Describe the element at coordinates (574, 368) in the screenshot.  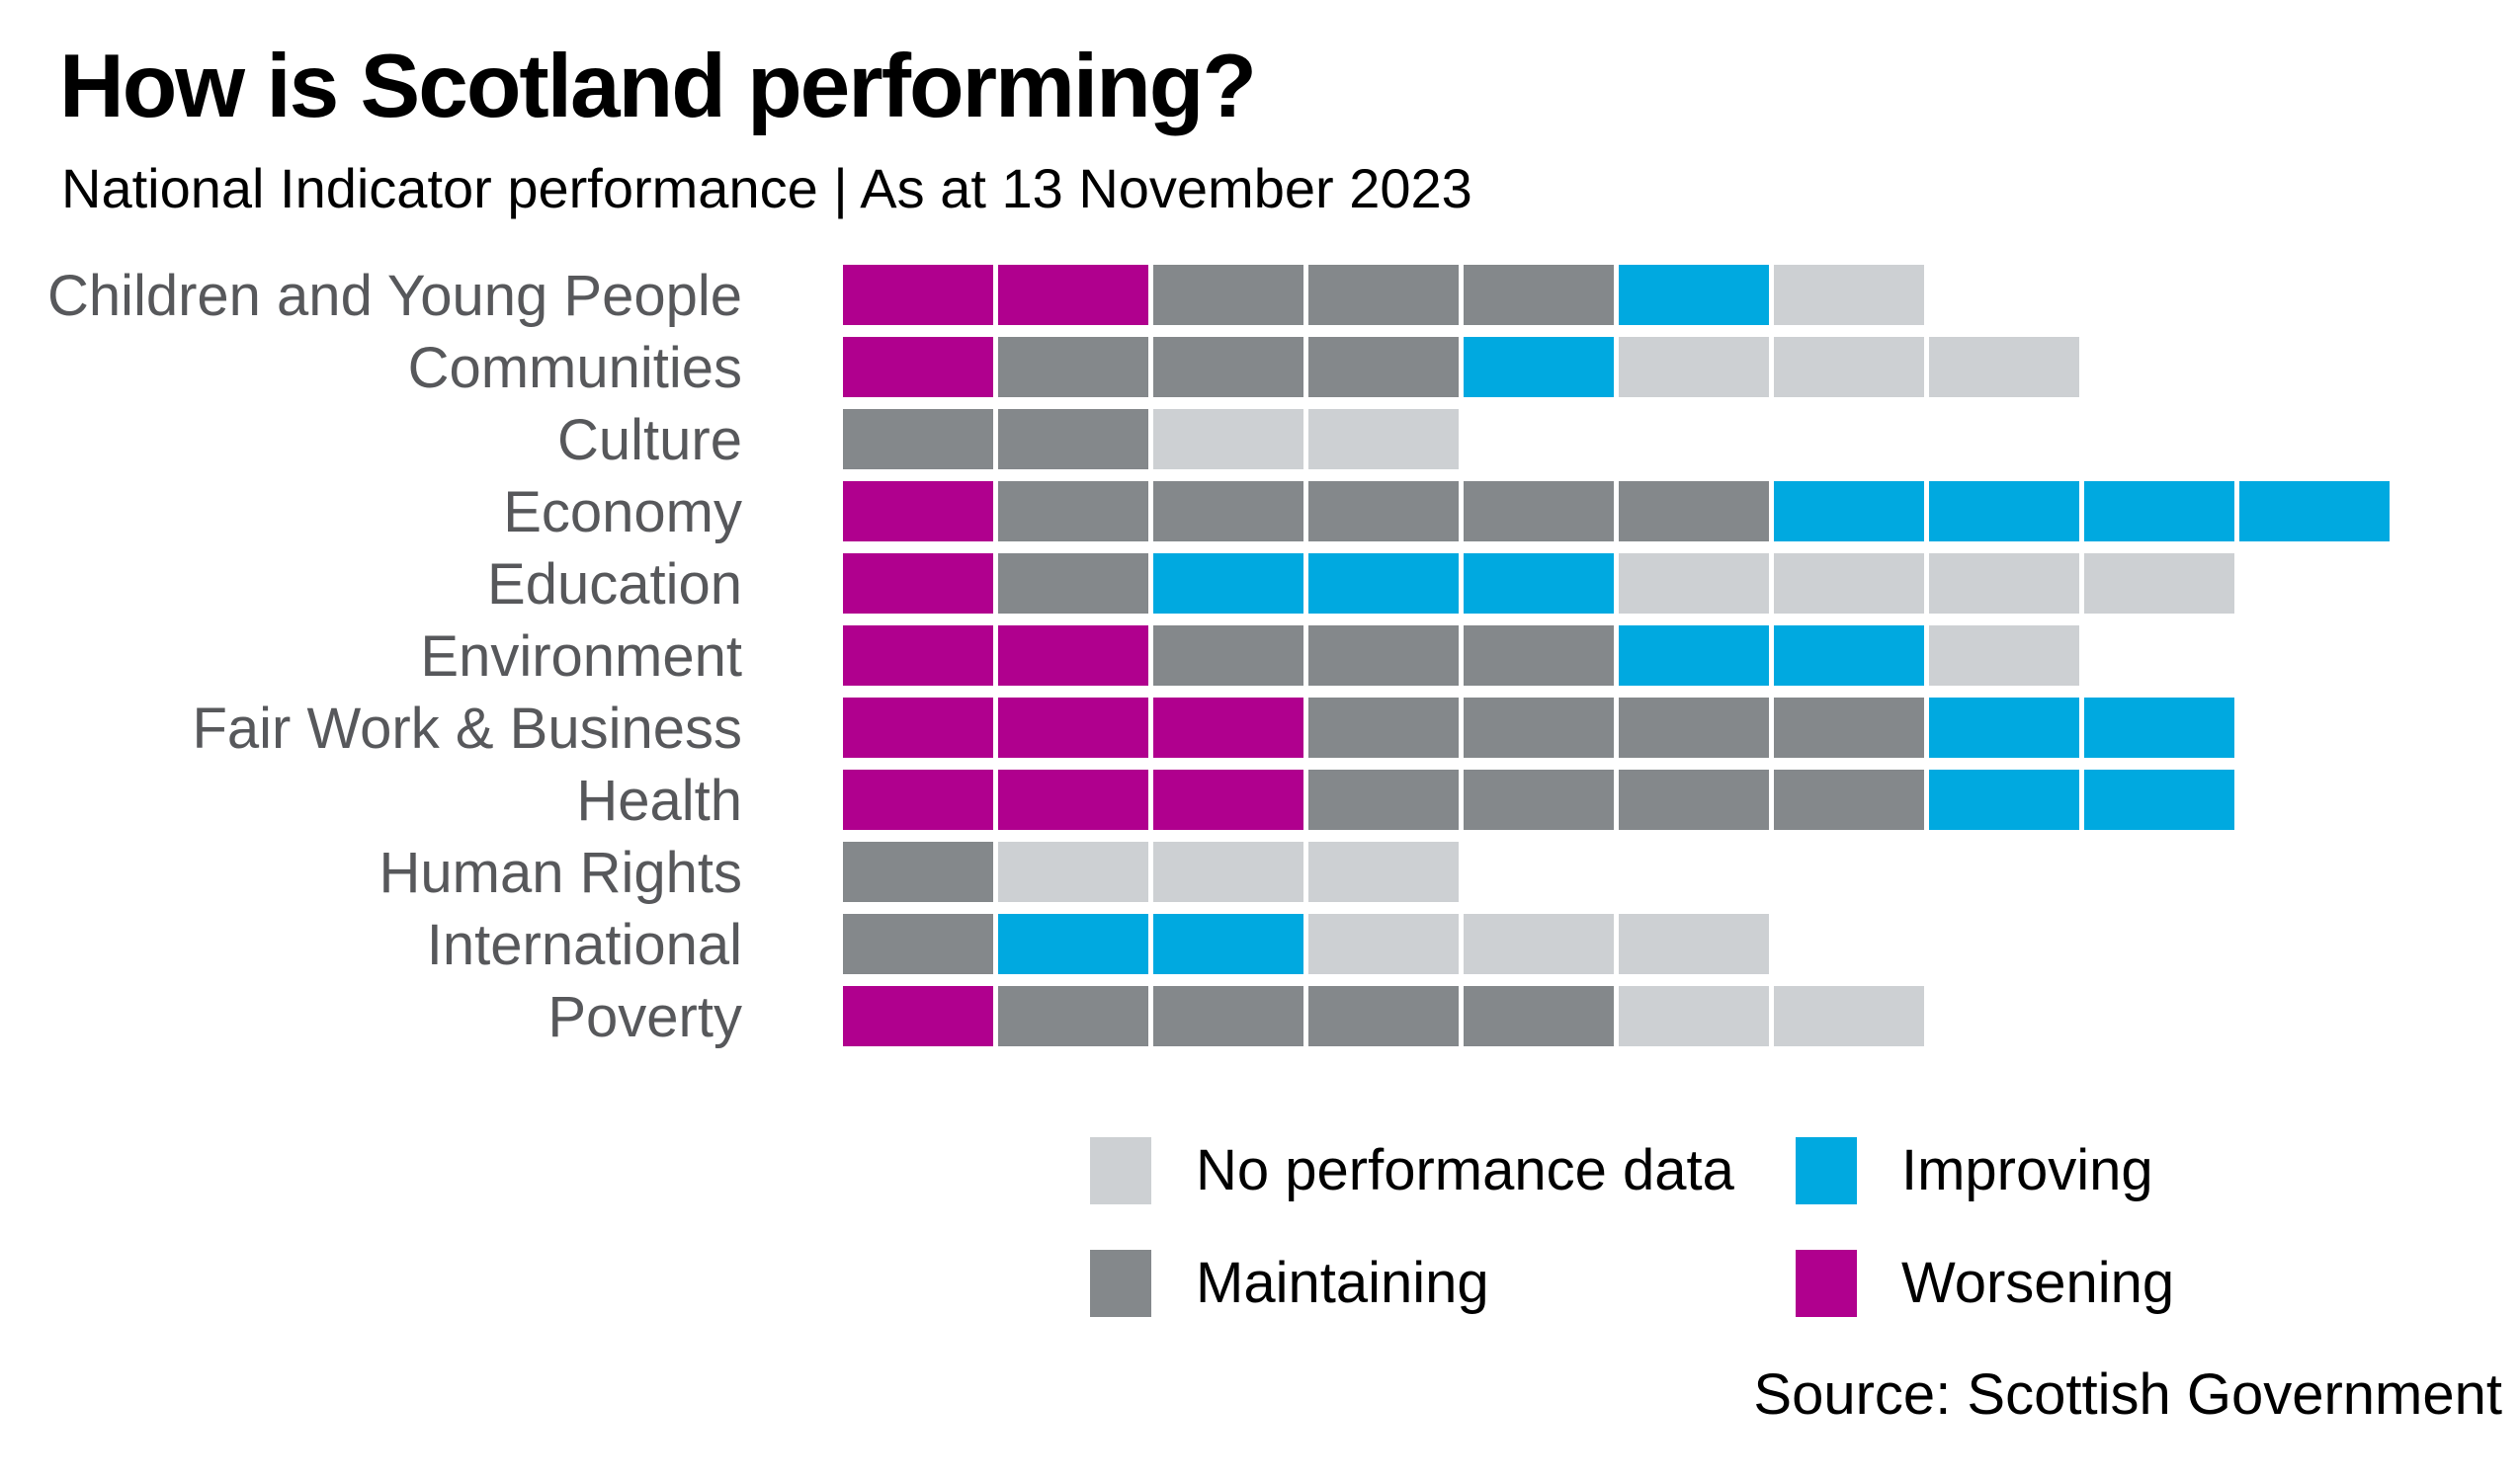
I see `category-label: Communities` at that location.